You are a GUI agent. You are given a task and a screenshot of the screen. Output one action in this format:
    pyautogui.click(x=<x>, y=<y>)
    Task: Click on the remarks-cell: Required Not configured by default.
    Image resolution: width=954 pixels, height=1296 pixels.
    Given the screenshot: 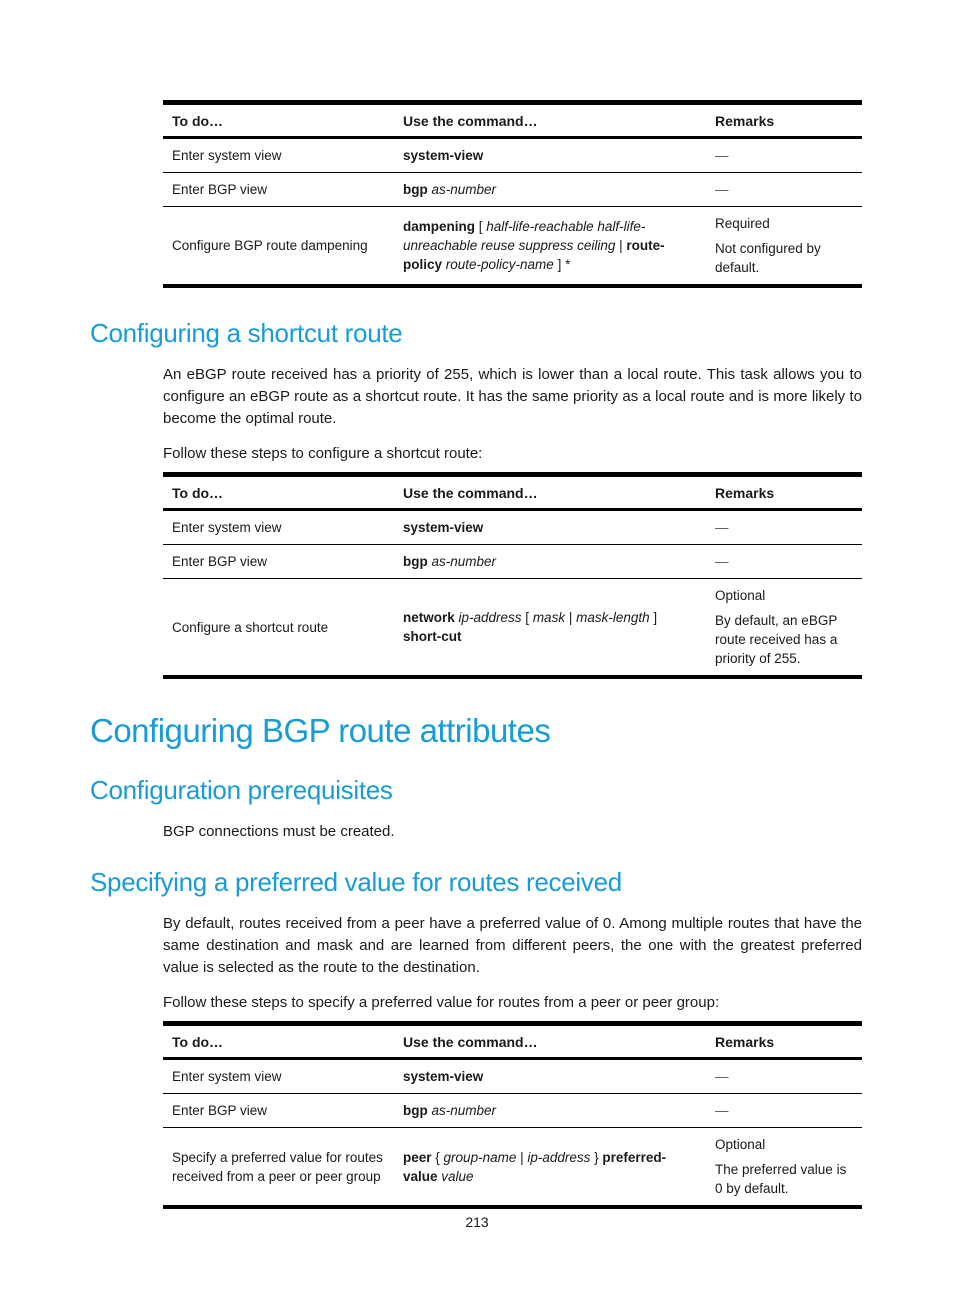 What is the action you would take?
    pyautogui.click(x=784, y=247)
    